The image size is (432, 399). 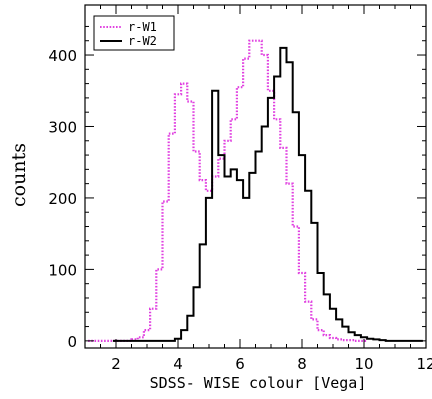 What do you see at coordinates (142, 41) in the screenshot?
I see `legend-label-r-w2: r-W2` at bounding box center [142, 41].